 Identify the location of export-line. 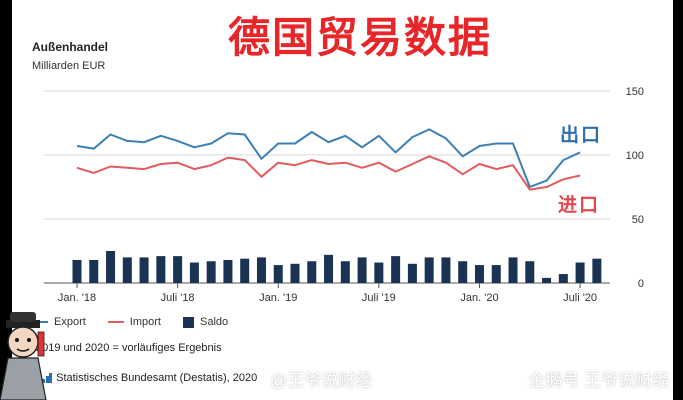
(328, 158).